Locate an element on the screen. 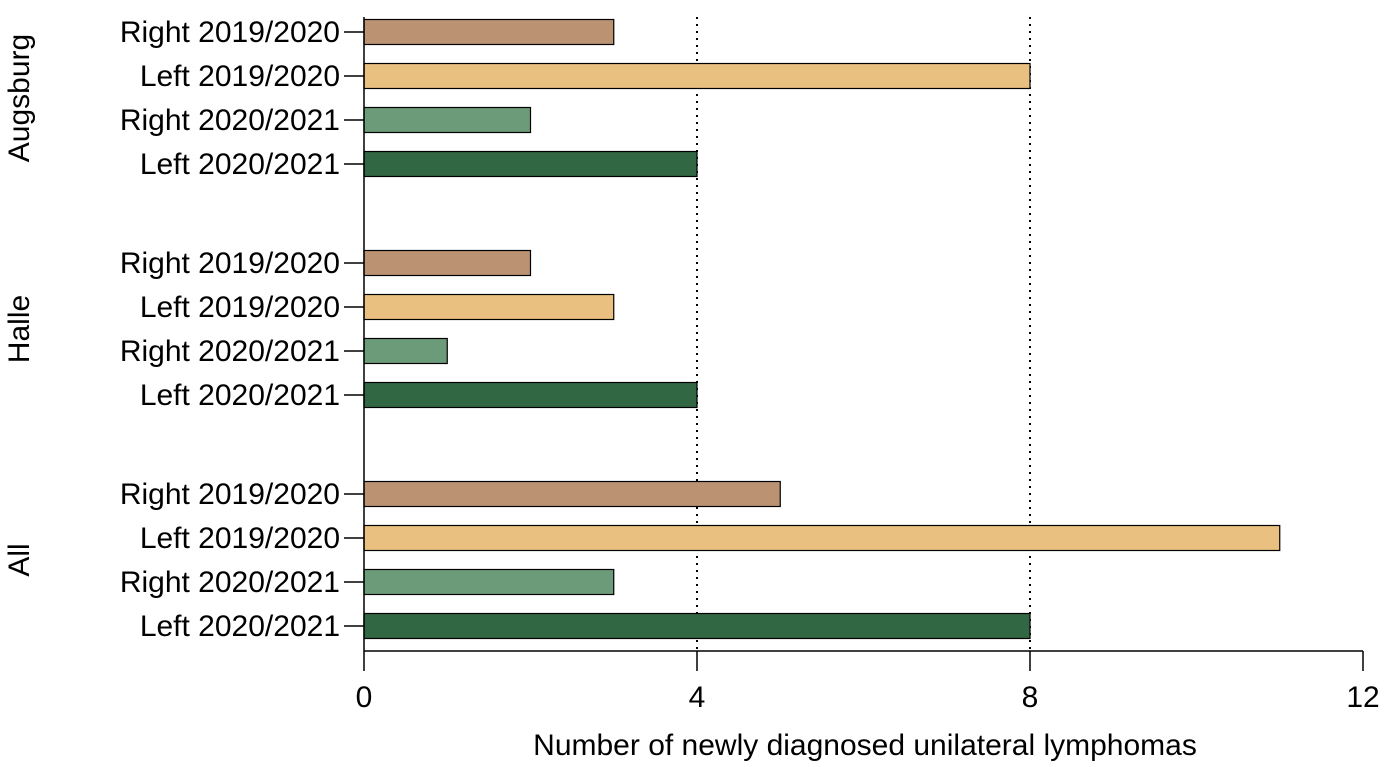  x-tick-label: 4 is located at coordinates (697, 697).